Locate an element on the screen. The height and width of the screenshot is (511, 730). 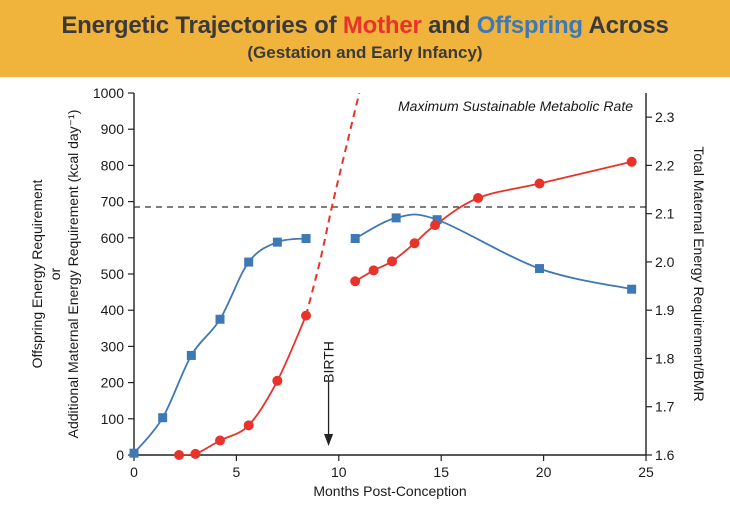
y-left-tick-label: 300 is located at coordinates (113, 346).